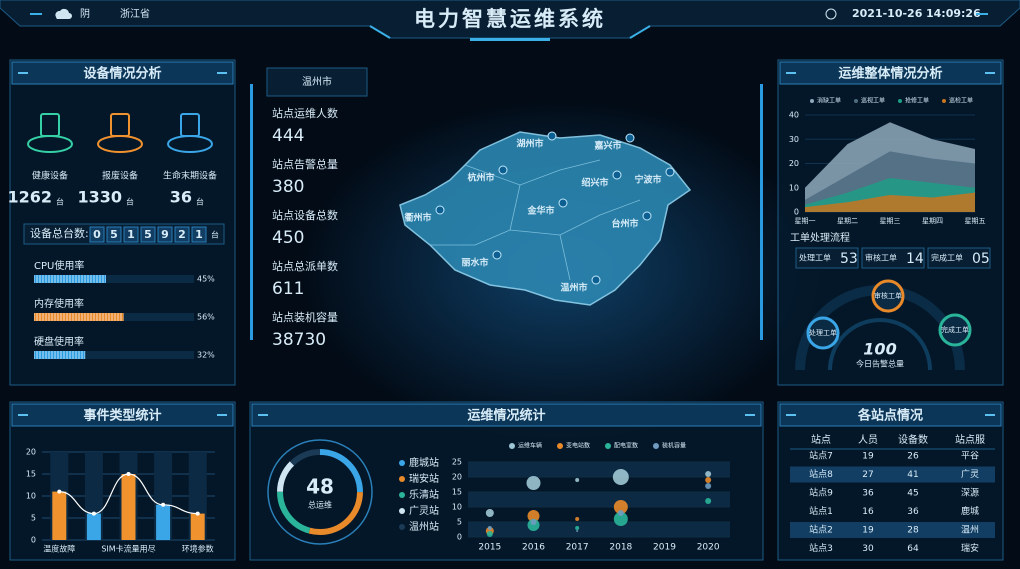 The width and height of the screenshot is (1020, 569). Describe the element at coordinates (114, 355) in the screenshot. I see `usage-track` at that location.